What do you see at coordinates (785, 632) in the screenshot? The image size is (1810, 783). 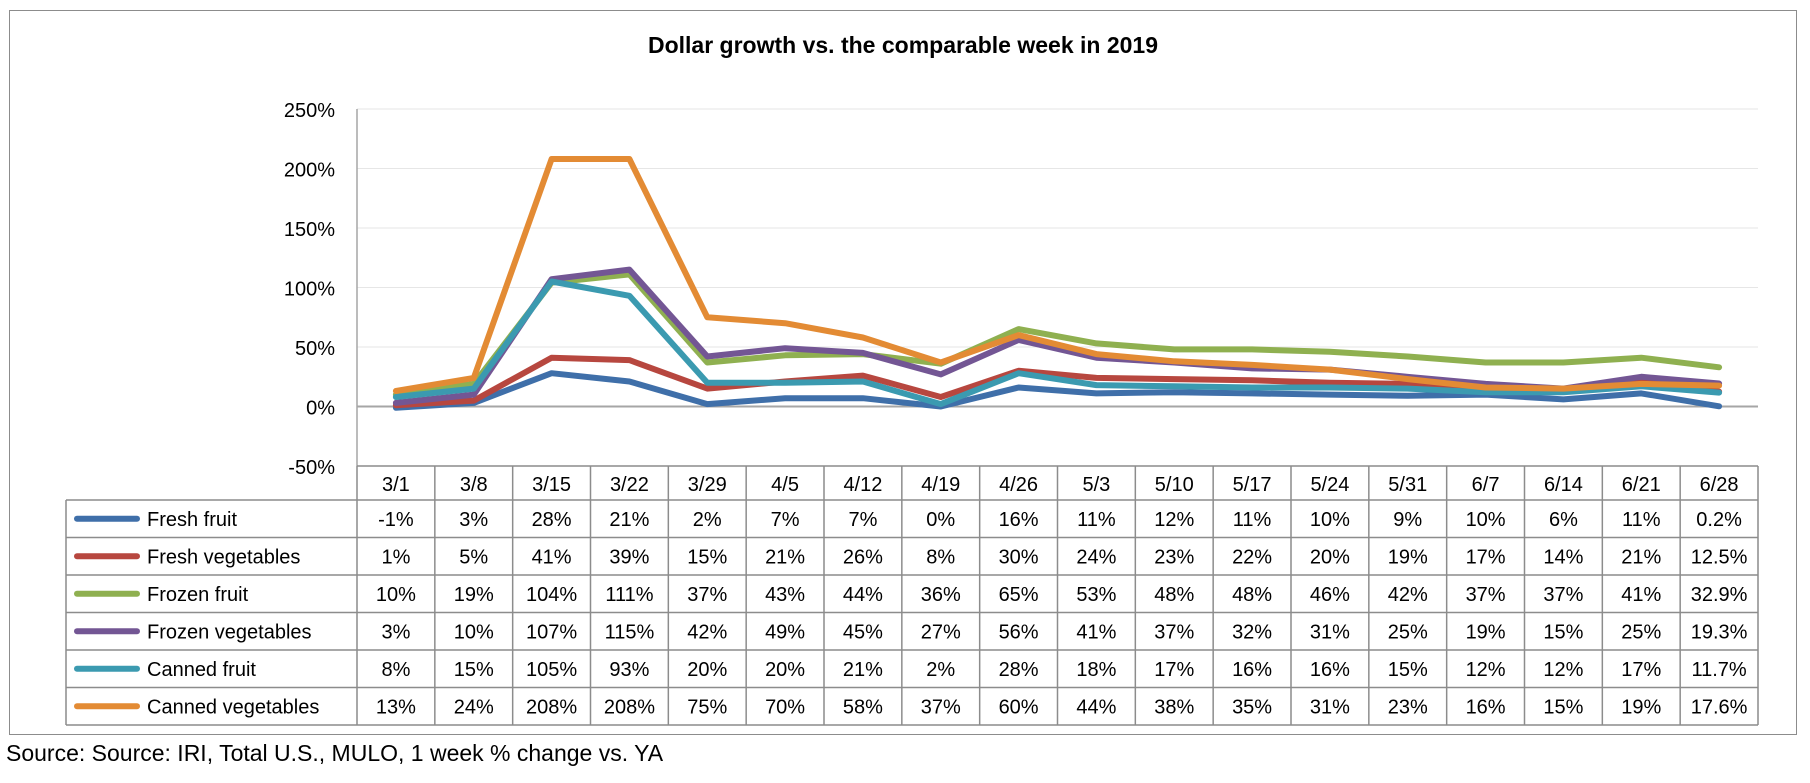 I see `data-label: 49%` at bounding box center [785, 632].